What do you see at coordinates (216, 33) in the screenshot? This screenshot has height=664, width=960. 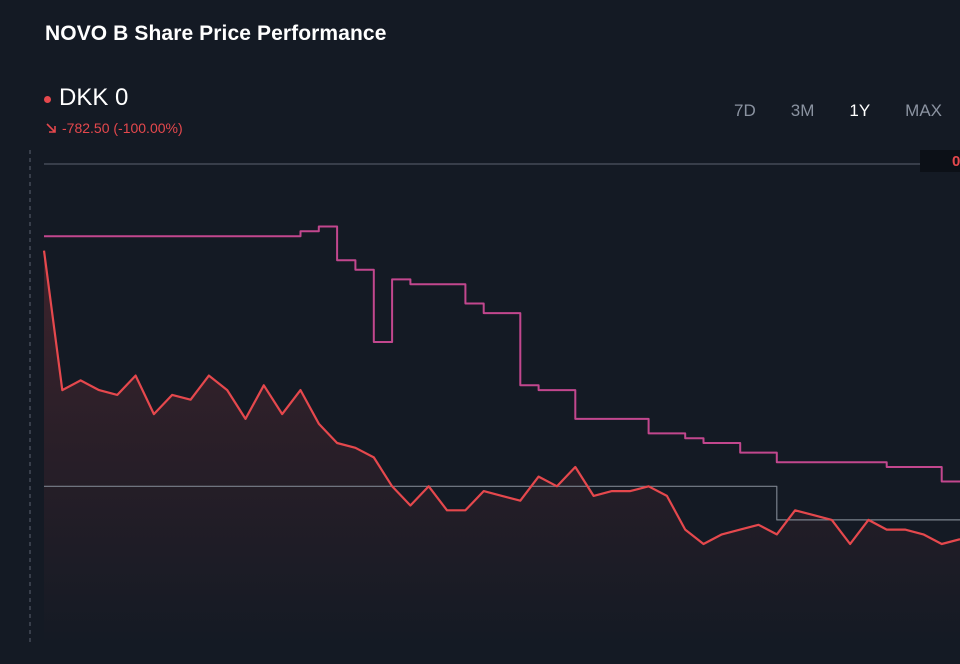 I see `chart-title: NOVO B Share Price Performance` at bounding box center [216, 33].